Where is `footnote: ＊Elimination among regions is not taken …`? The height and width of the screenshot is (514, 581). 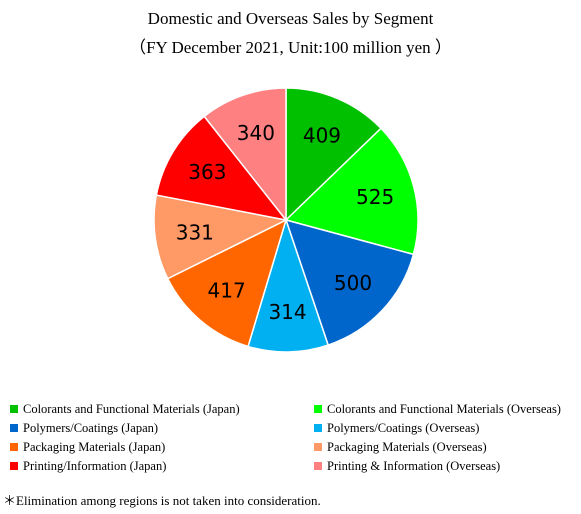 footnote: ＊Elimination among regions is not taken … is located at coordinates (162, 500).